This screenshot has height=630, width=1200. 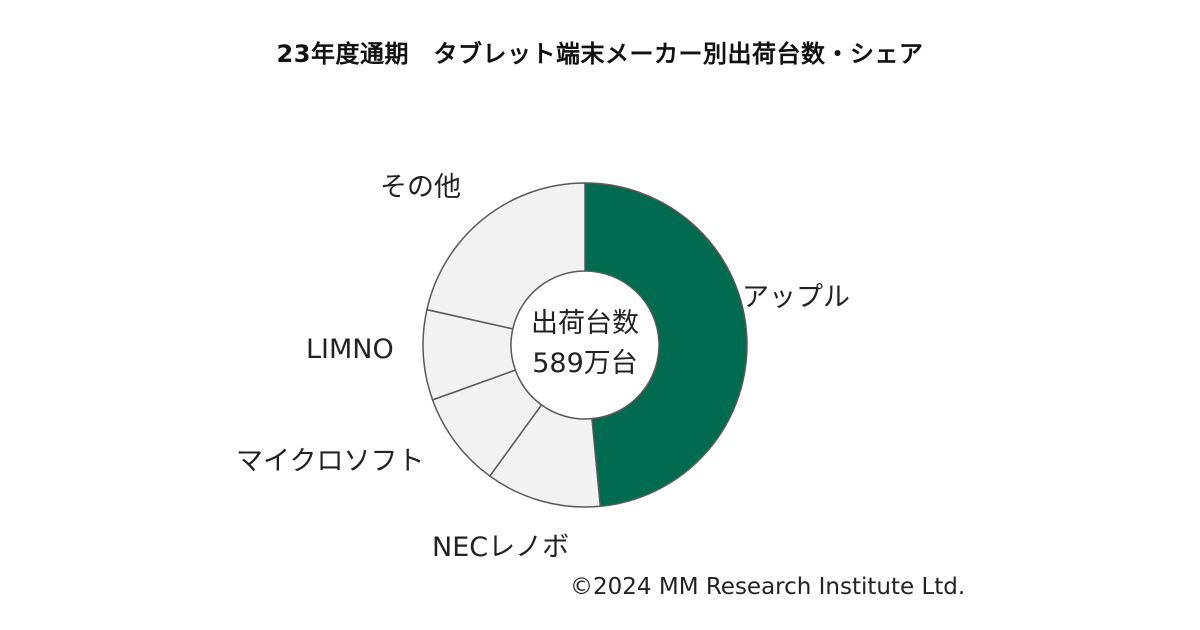 What do you see at coordinates (350, 349) in the screenshot?
I see `slice-label: LIMNO` at bounding box center [350, 349].